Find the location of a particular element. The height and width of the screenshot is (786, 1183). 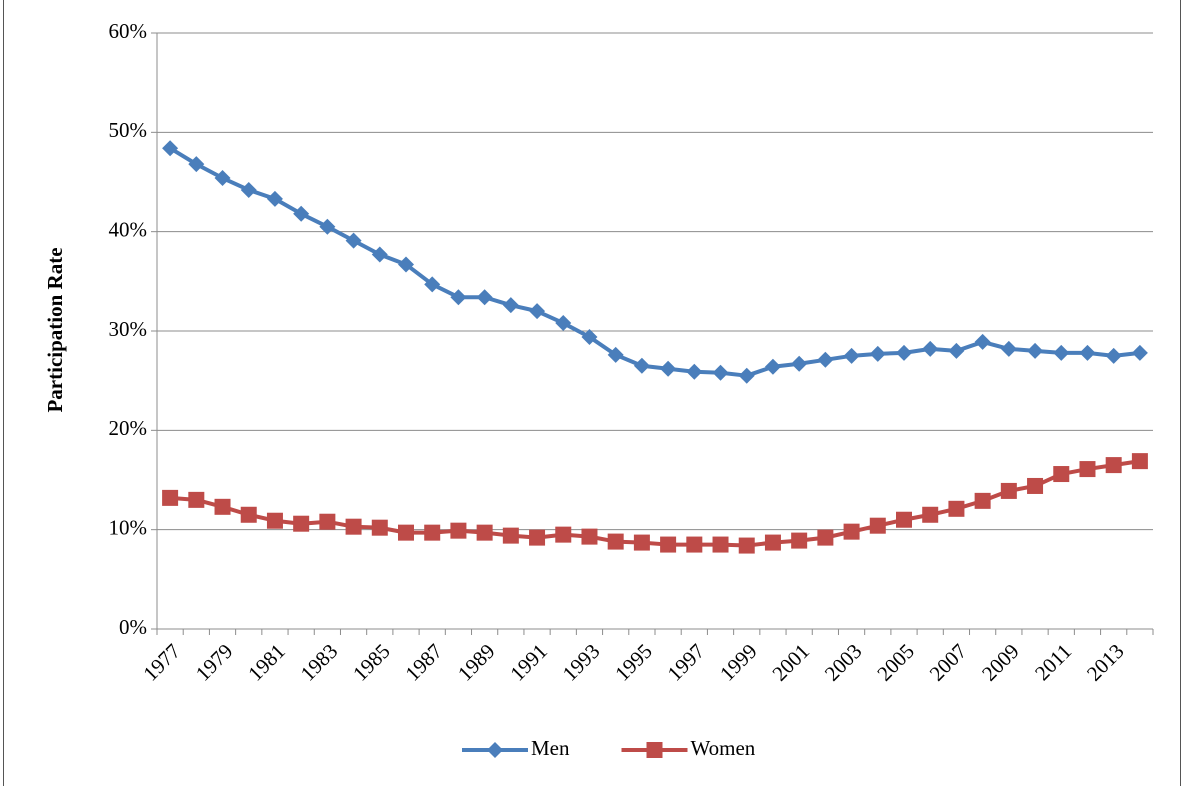

x-tick-label: 2001 is located at coordinates (790, 662).